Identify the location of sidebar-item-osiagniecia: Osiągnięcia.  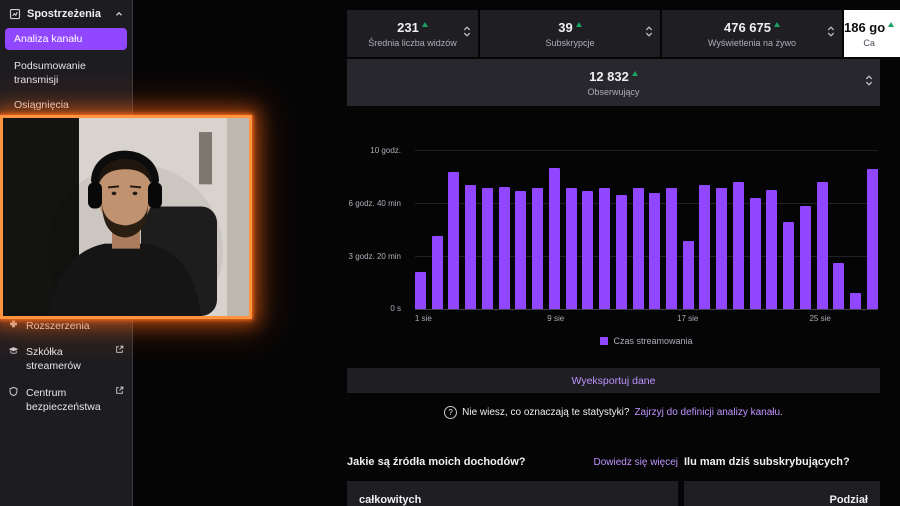
(66, 105).